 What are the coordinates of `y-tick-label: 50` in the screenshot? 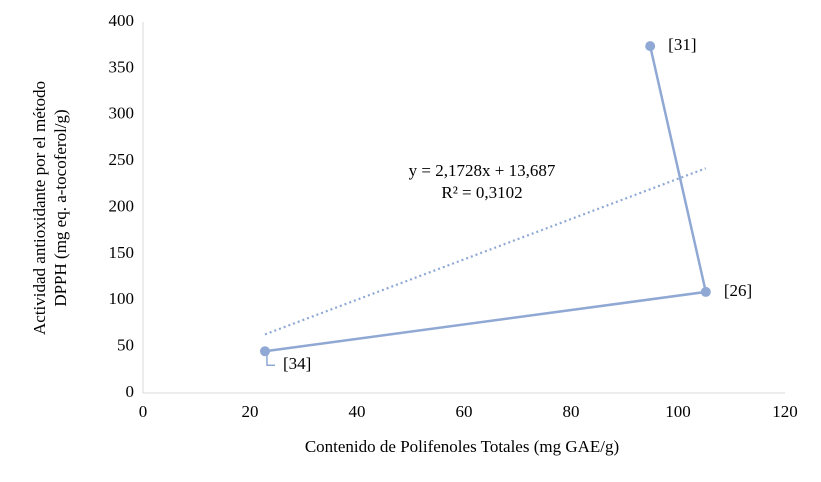 It's located at (125, 345).